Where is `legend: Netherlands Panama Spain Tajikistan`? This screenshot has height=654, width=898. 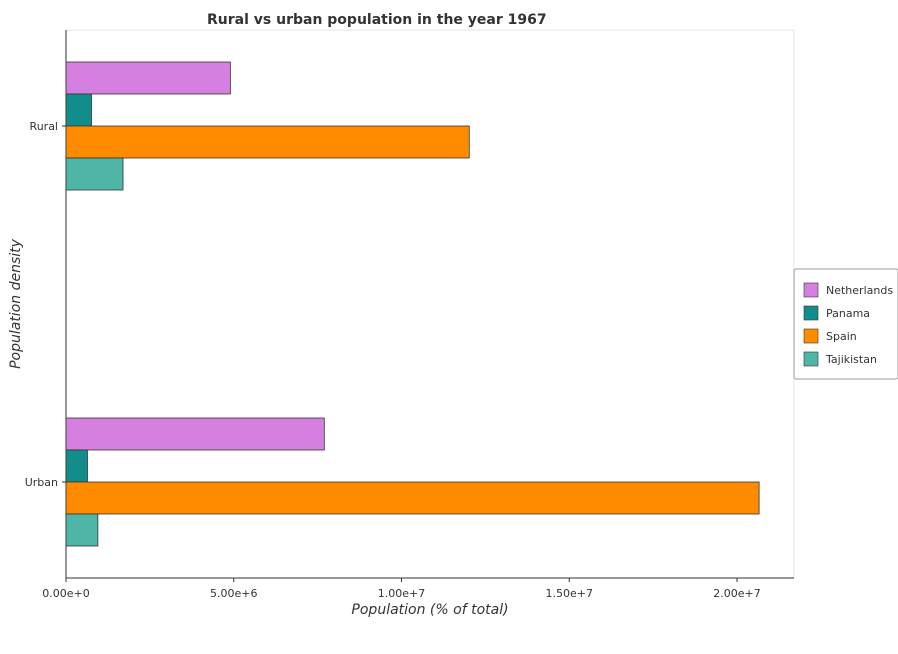 legend: Netherlands Panama Spain Tajikistan is located at coordinates (845, 324).